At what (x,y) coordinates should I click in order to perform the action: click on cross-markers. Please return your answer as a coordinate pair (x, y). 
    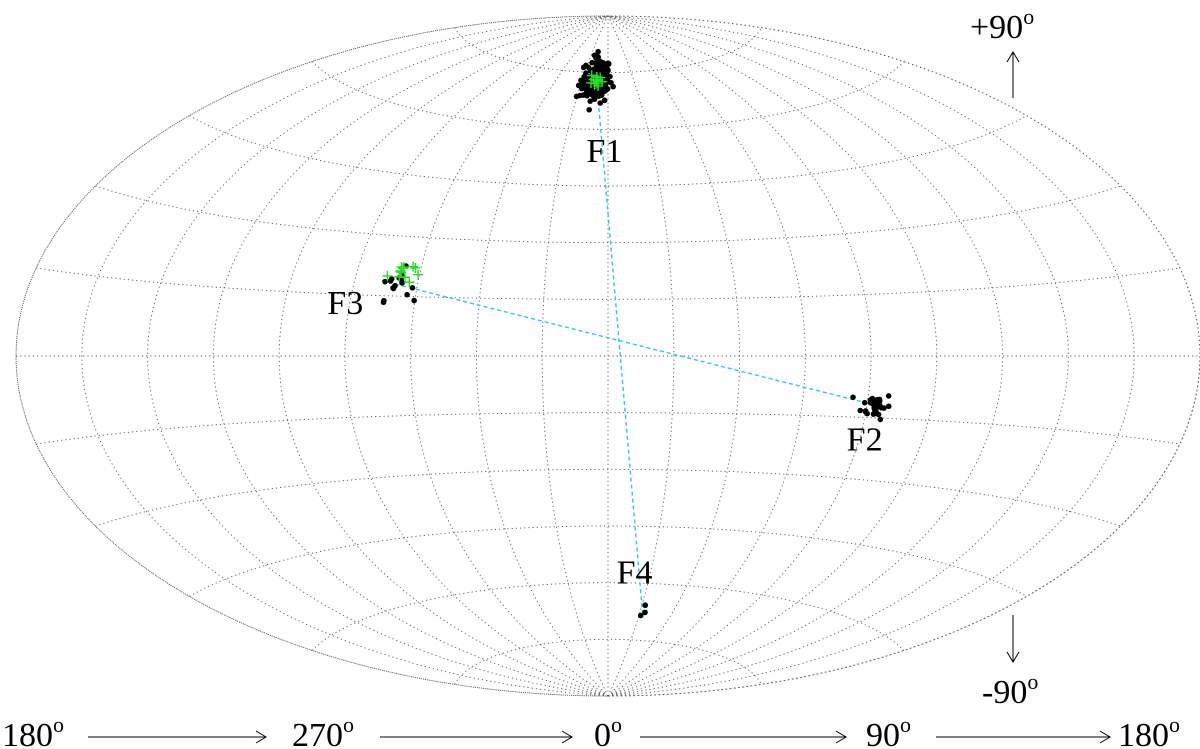
    Looking at the image, I should click on (495, 179).